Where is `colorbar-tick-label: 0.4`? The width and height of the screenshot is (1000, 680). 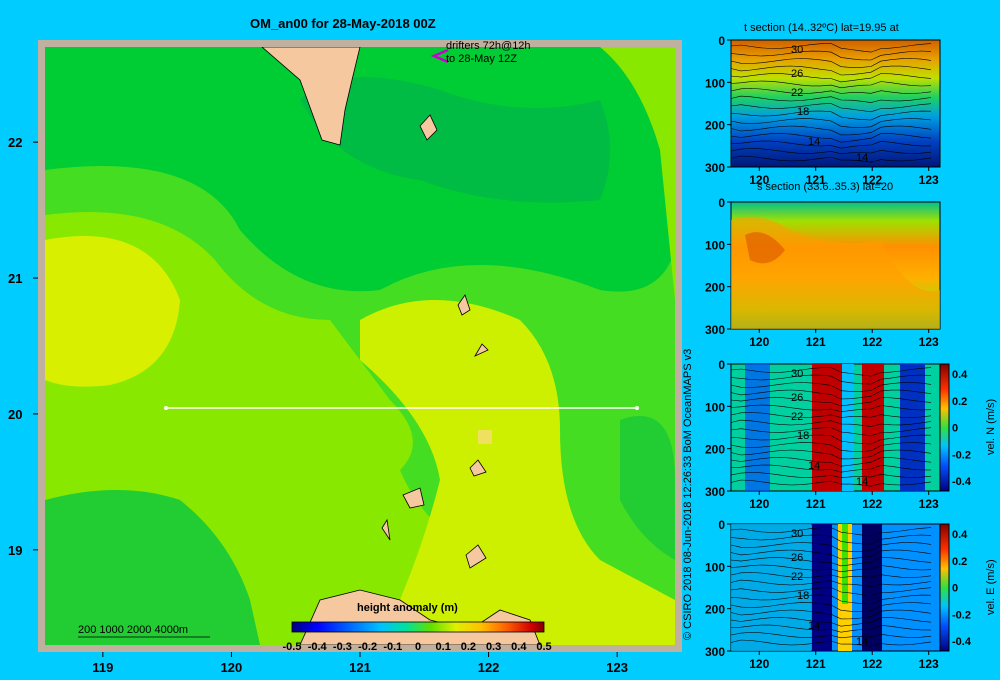
colorbar-tick-label: 0.4 is located at coordinates (519, 647).